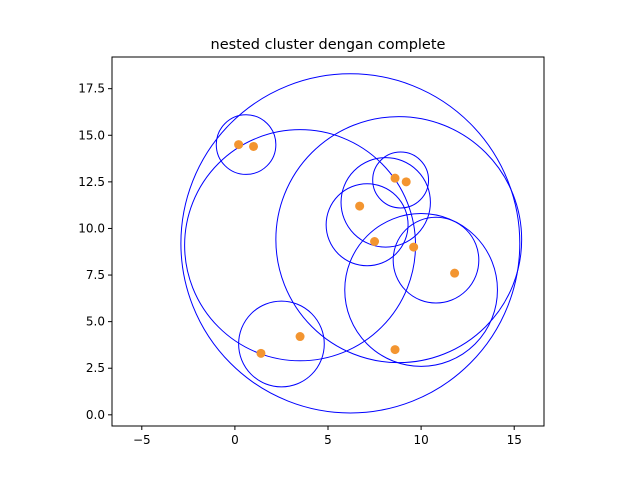  What do you see at coordinates (328, 440) in the screenshot?
I see `x-tick-label: 5` at bounding box center [328, 440].